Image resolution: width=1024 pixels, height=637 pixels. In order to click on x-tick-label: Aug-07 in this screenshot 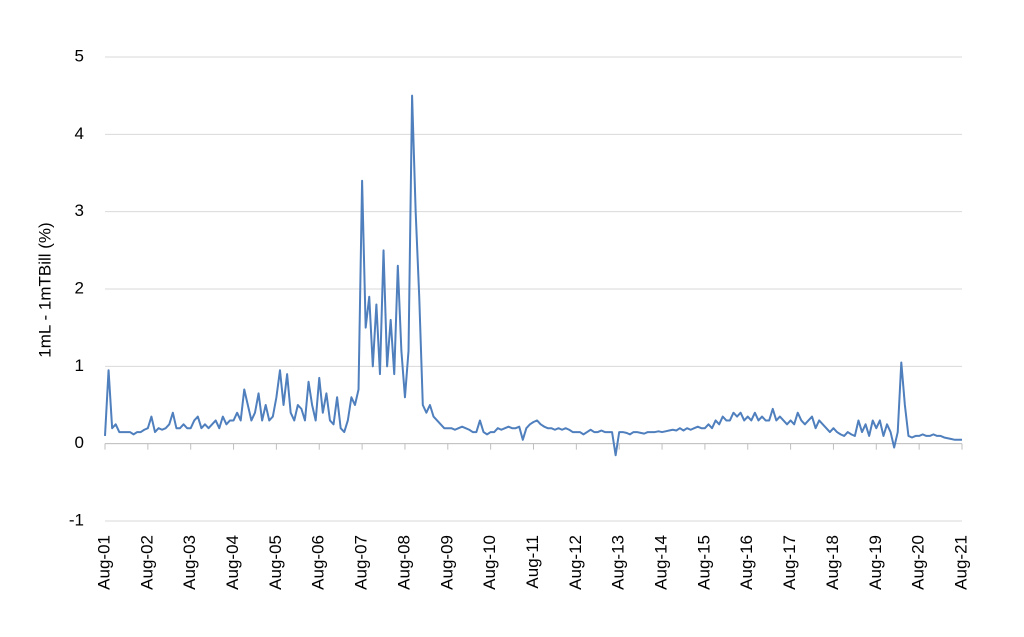, I will do `click(361, 562)`.